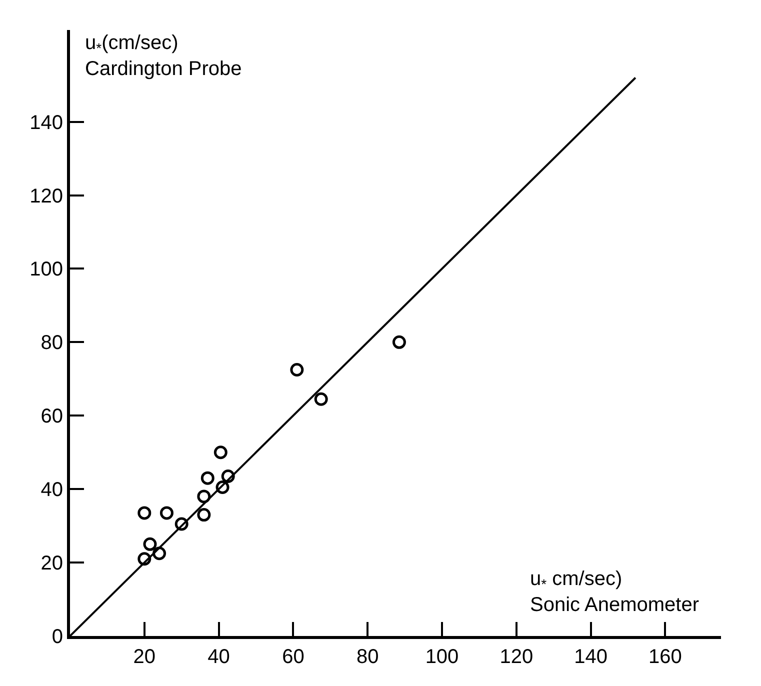 The image size is (761, 686). I want to click on y-axis-title: u$_{*}$(cm/sec) Cardington Probe, so click(163, 56).